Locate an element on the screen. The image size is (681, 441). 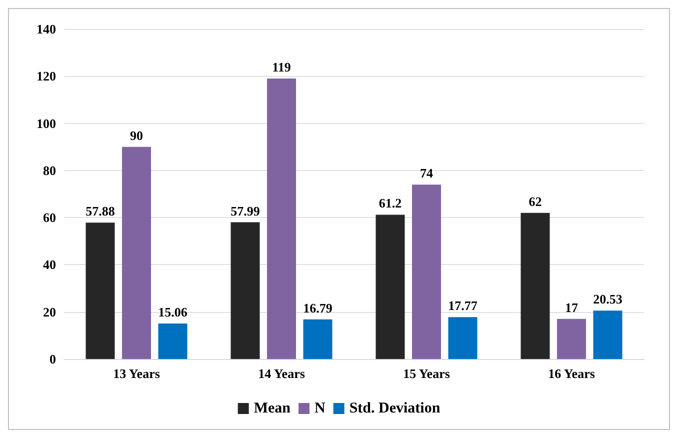
y-tick-label: 80 is located at coordinates (49, 170).